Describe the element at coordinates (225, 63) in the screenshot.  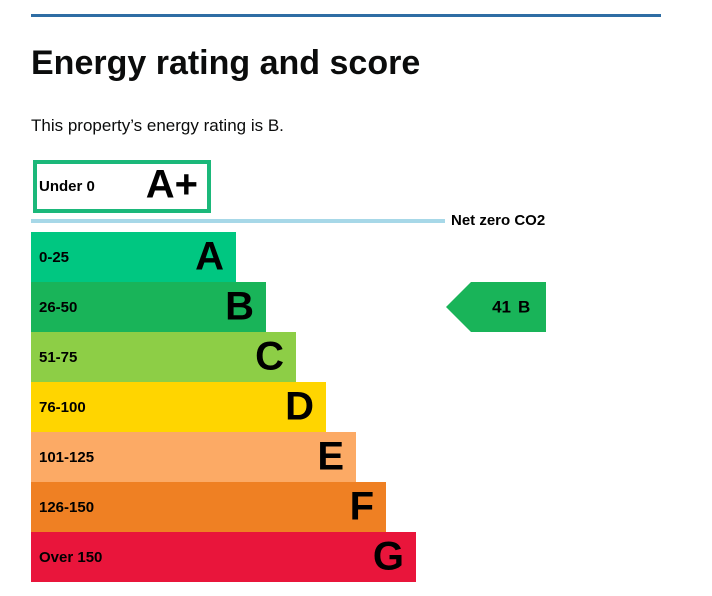
I see `page-title: Energy rating and score` at that location.